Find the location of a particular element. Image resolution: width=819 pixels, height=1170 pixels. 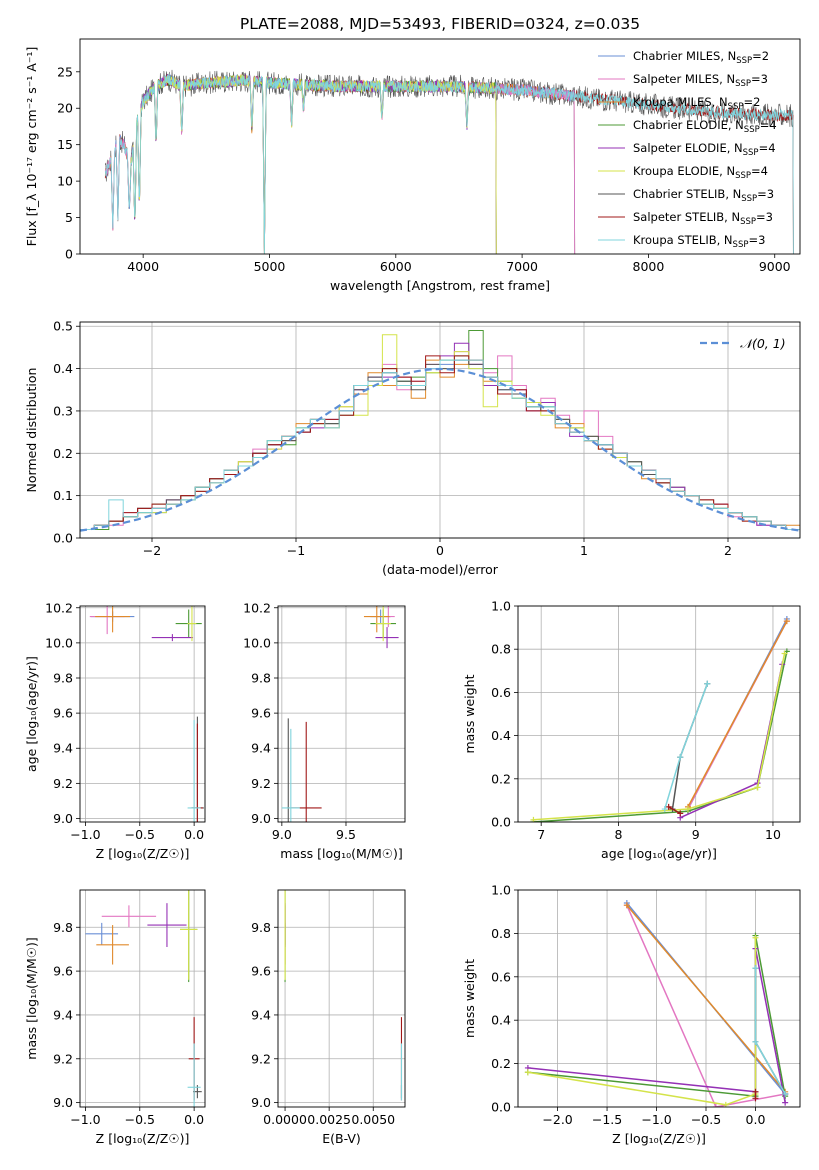

y-tick-label: 0.5 is located at coordinates (63, 326).